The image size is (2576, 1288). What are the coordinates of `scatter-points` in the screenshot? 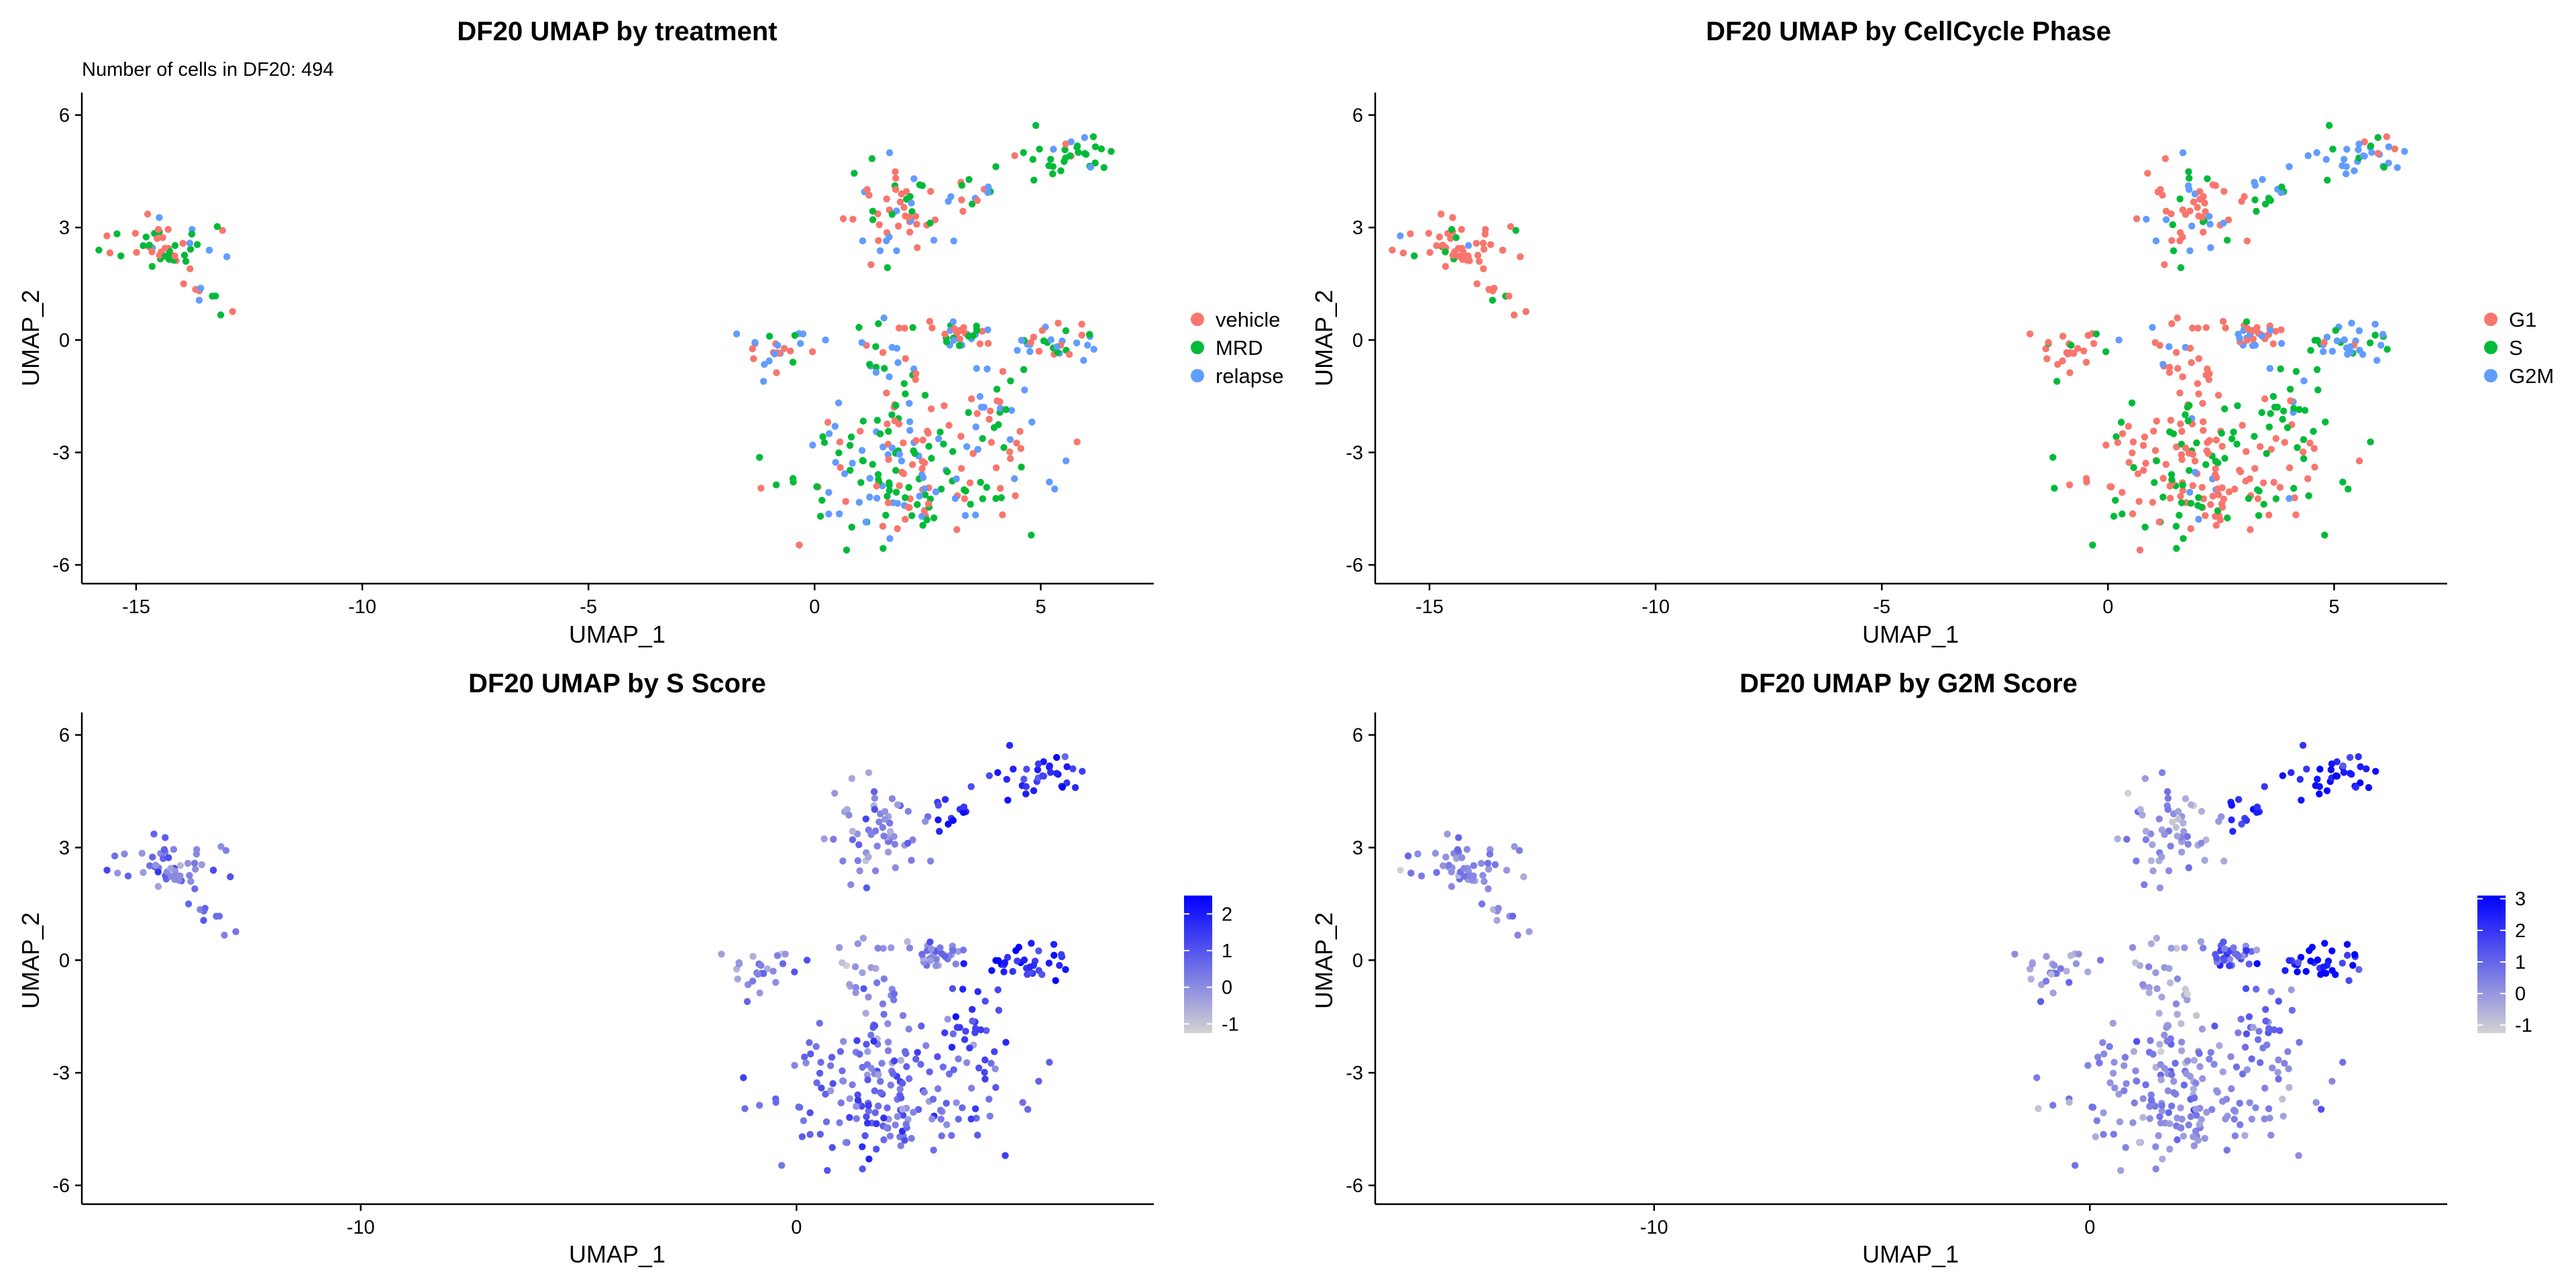 It's located at (594, 958).